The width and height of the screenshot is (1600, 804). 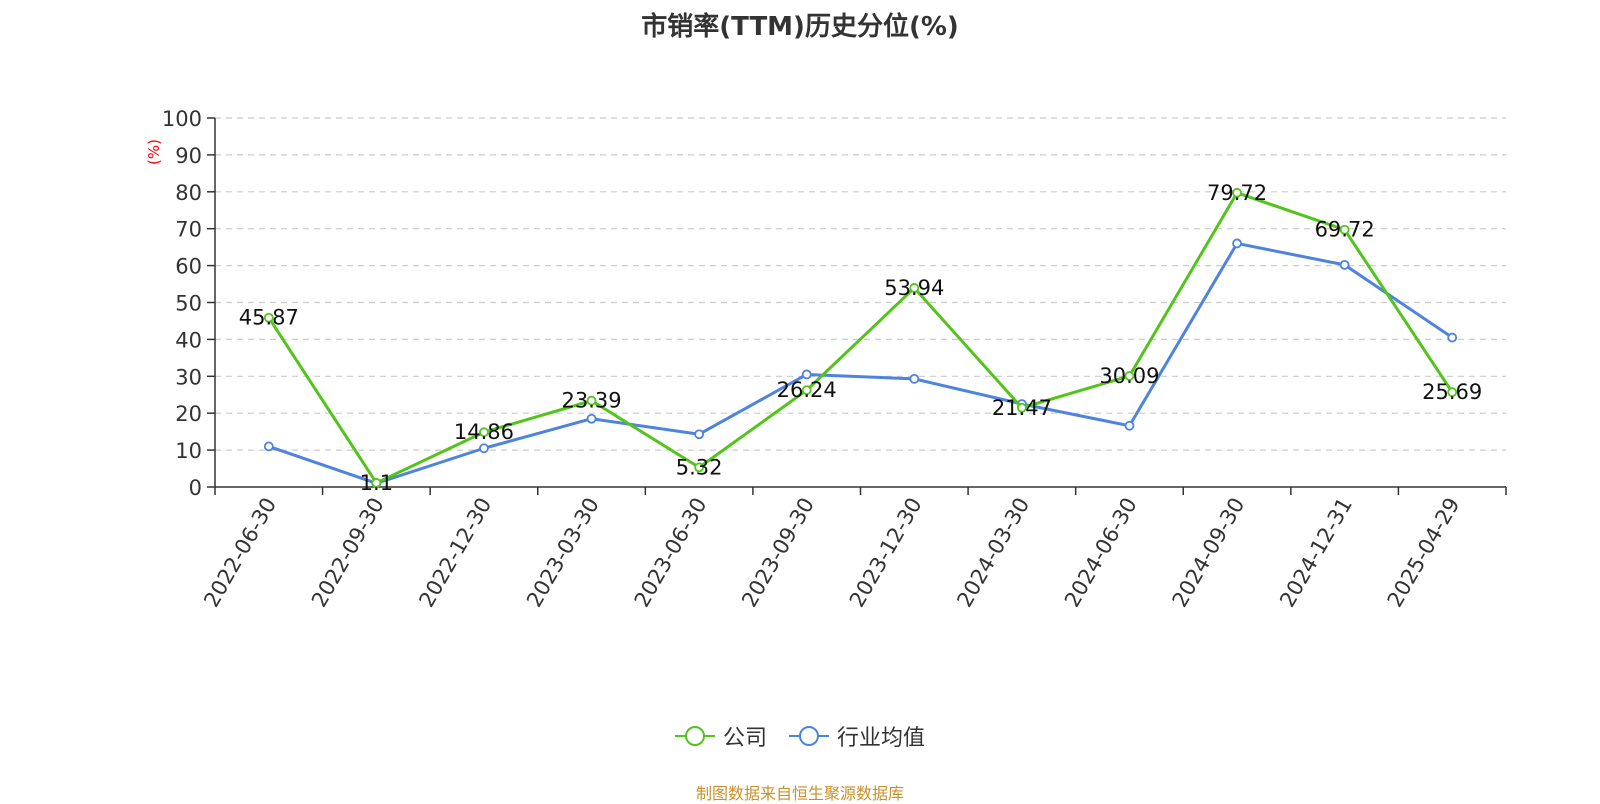 I want to click on x-tick-label: 2022-12-30, so click(x=455, y=553).